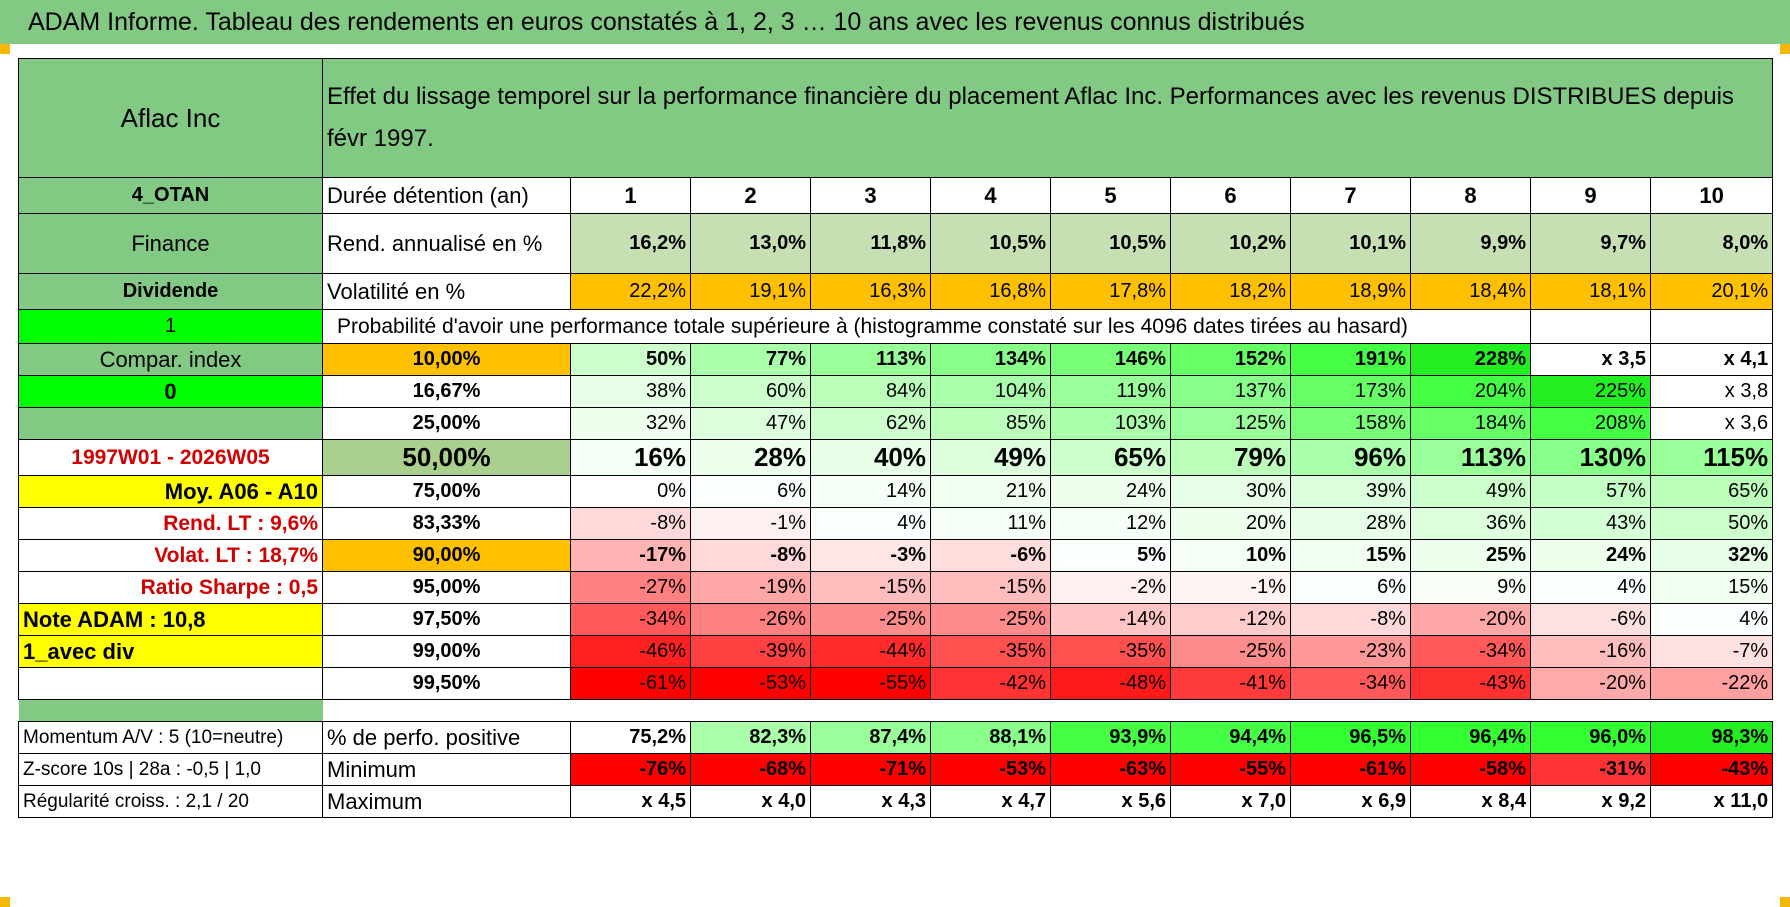 The height and width of the screenshot is (907, 1790). I want to click on proba-value: -6%, so click(1590, 619).